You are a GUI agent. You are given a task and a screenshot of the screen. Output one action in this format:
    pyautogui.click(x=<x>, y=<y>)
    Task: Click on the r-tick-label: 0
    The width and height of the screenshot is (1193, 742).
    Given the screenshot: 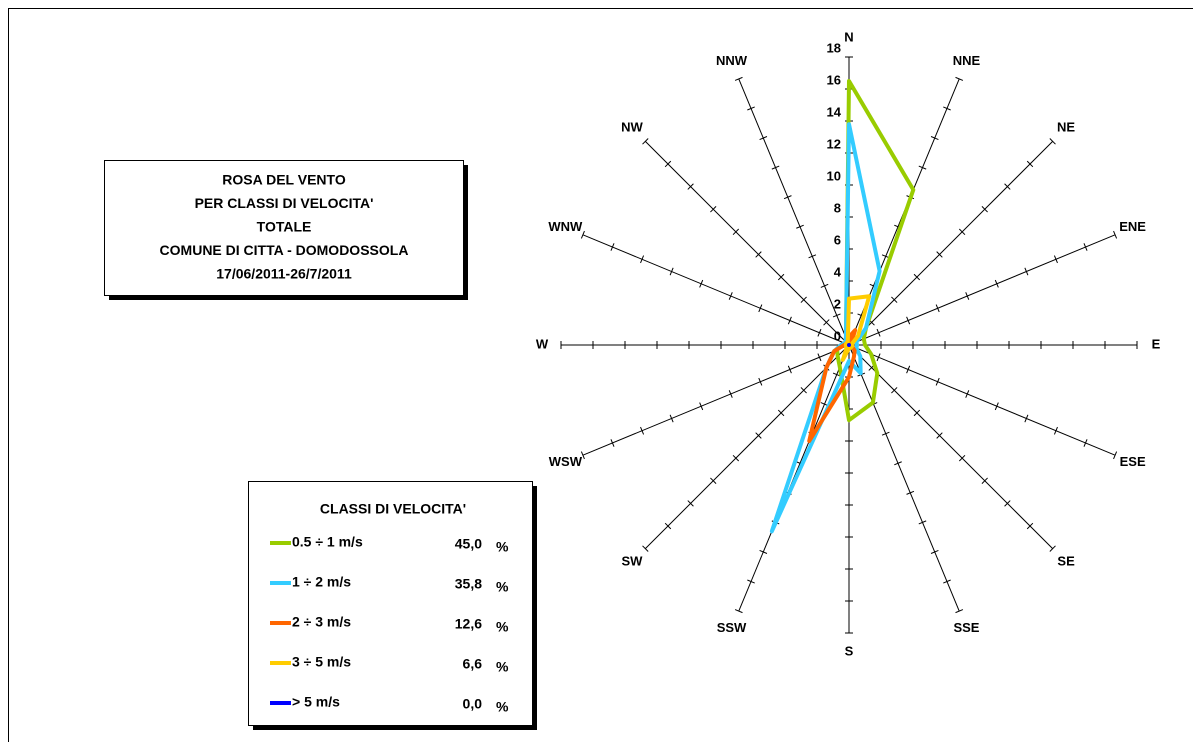 What is the action you would take?
    pyautogui.click(x=837, y=335)
    